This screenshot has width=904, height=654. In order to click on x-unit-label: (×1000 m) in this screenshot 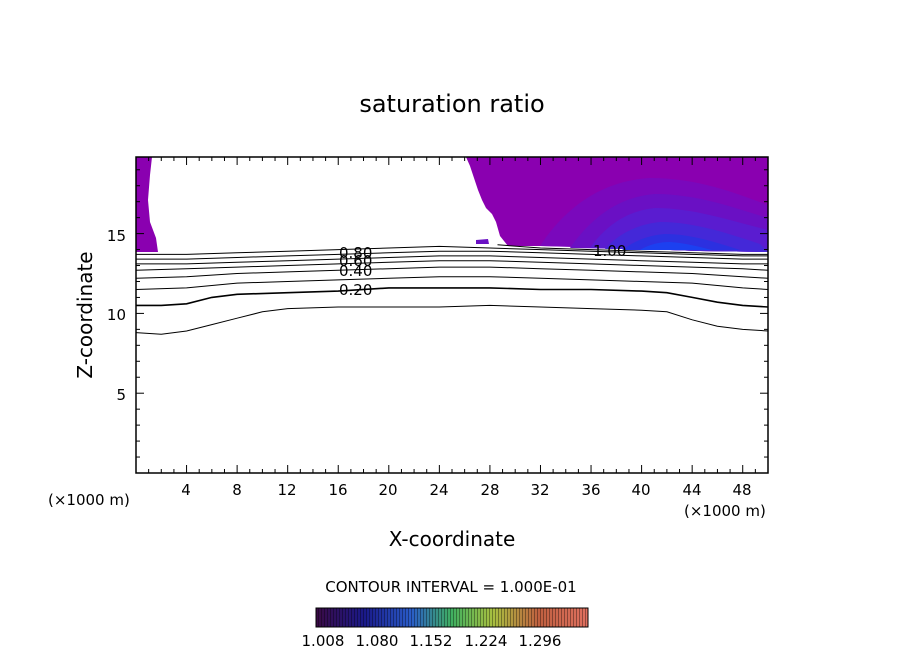, I will do `click(725, 511)`.